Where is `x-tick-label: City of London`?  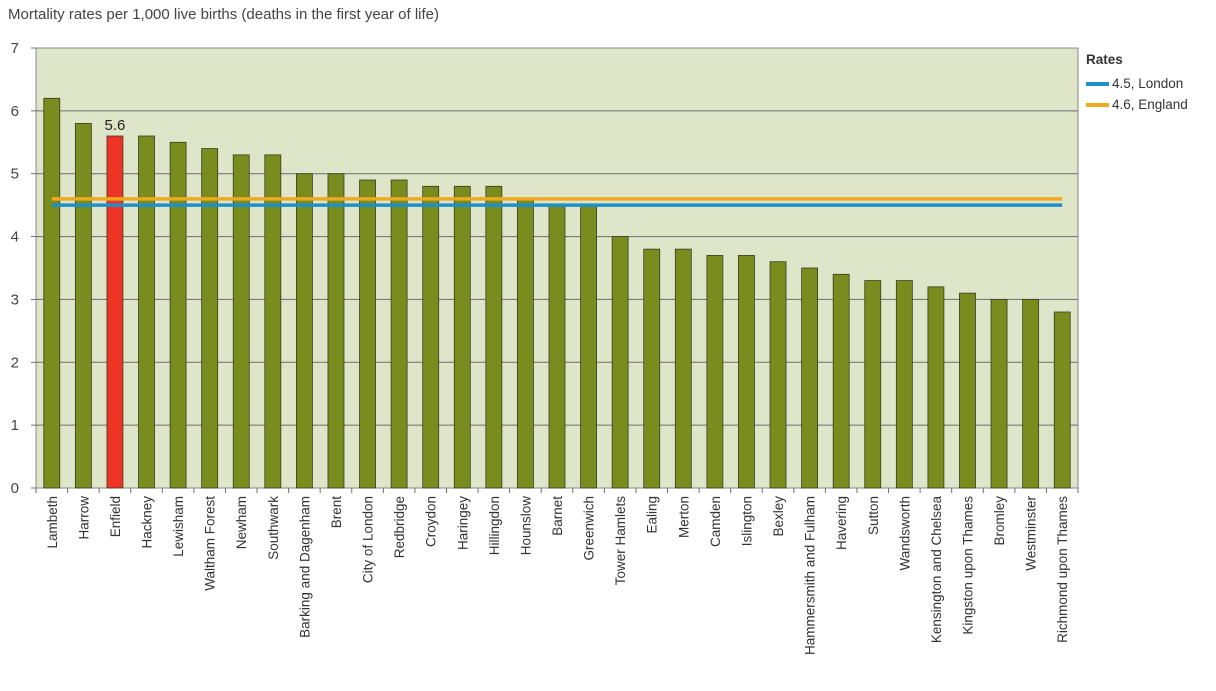
x-tick-label: City of London is located at coordinates (368, 539).